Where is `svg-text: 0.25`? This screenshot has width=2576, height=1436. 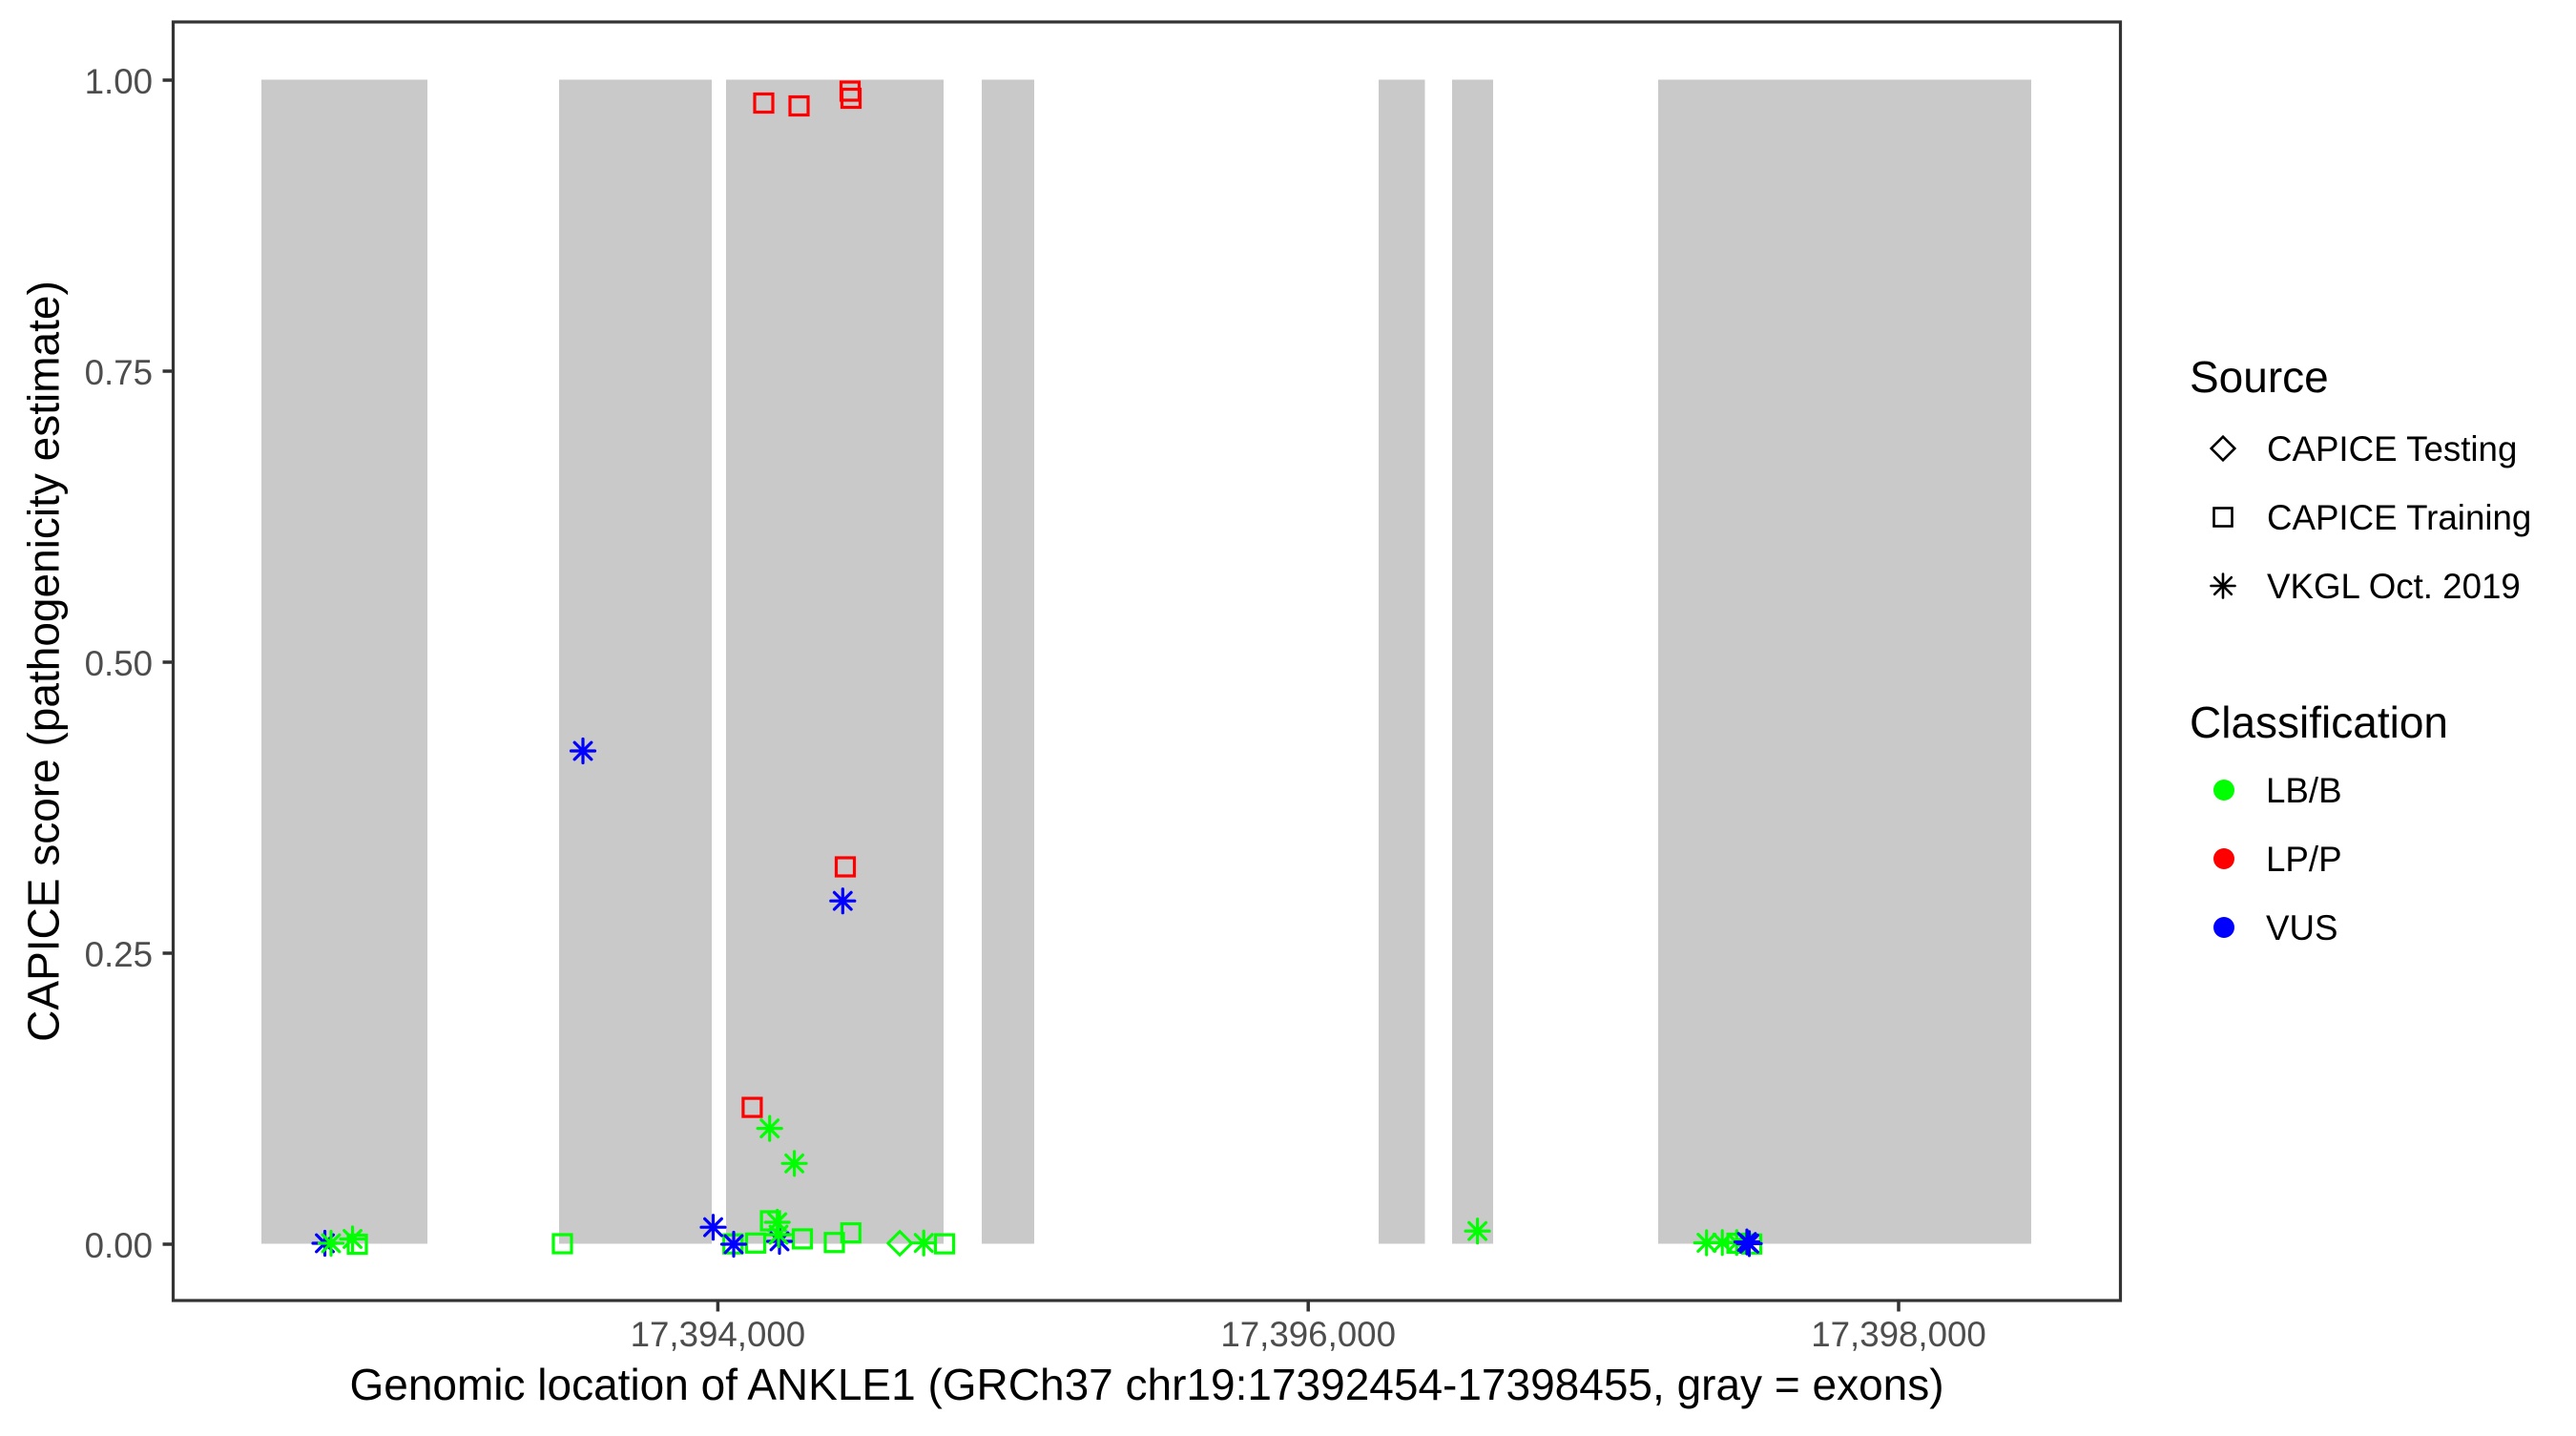
svg-text: 0.25 is located at coordinates (119, 954).